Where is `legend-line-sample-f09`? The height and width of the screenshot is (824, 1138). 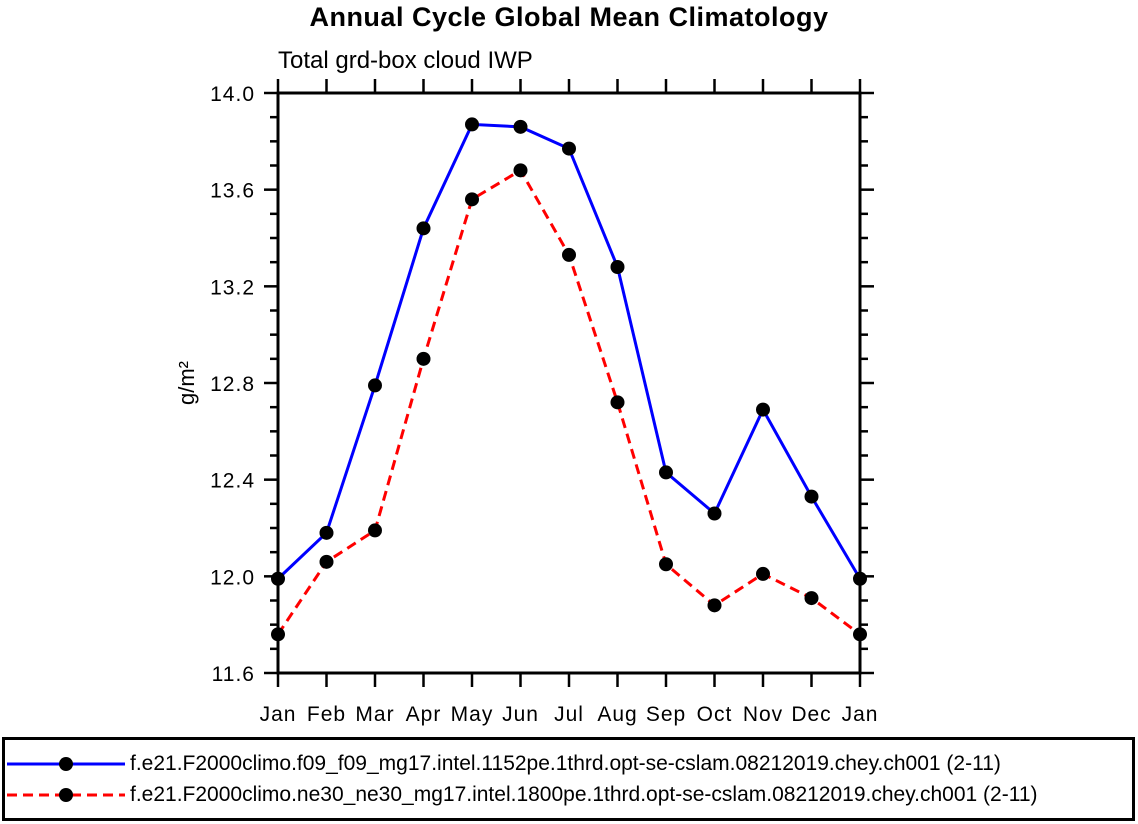 legend-line-sample-f09 is located at coordinates (66, 763).